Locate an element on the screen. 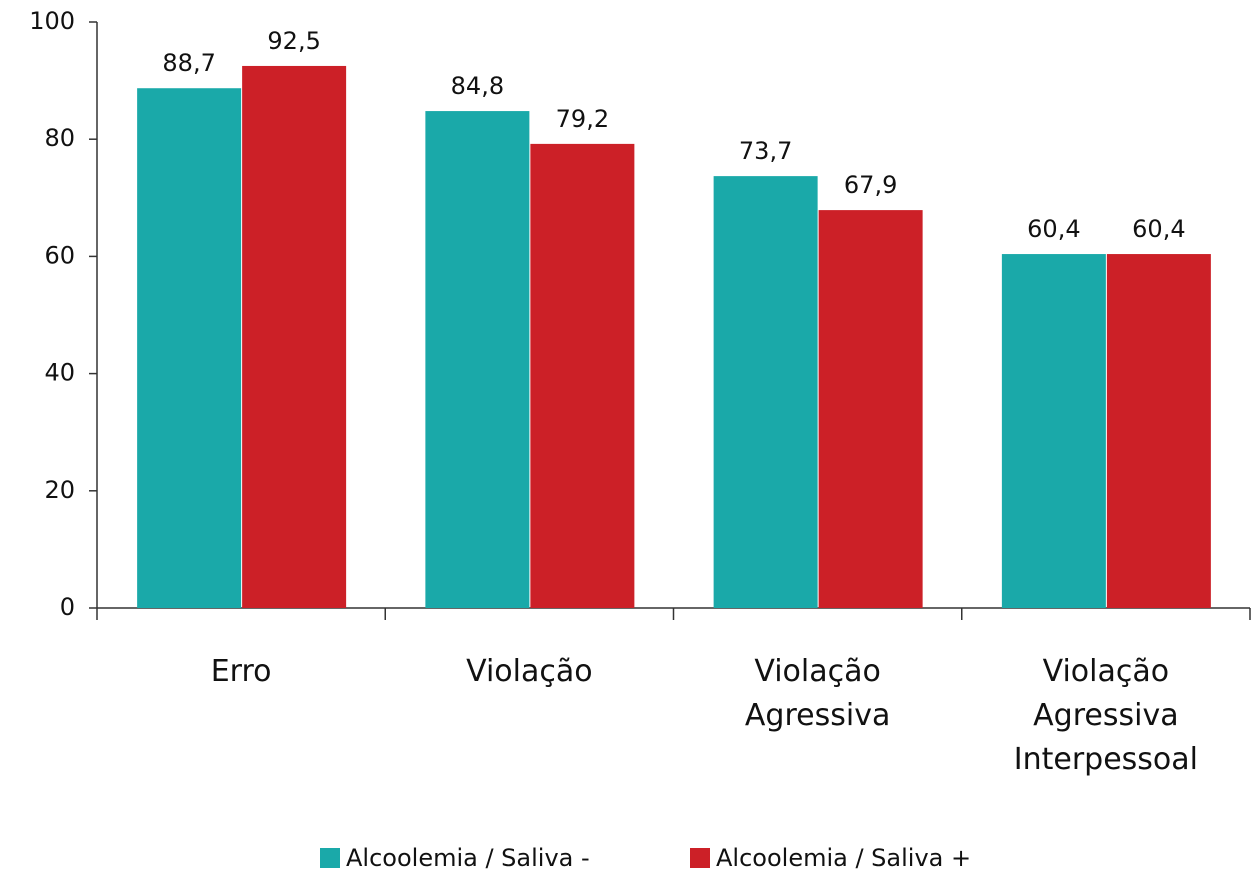 Image resolution: width=1252 pixels, height=874 pixels. y-tick-label: 0 is located at coordinates (67, 607).